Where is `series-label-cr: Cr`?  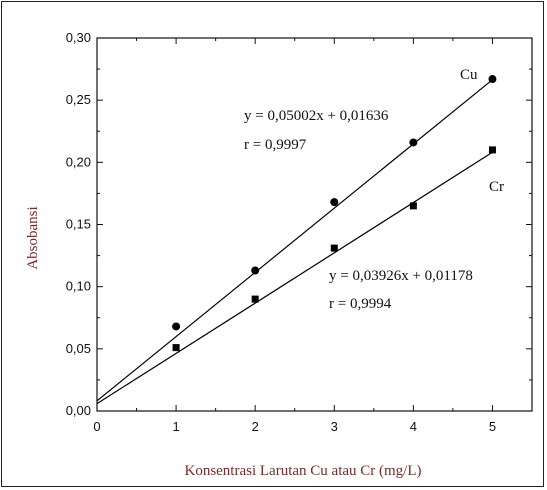 series-label-cr: Cr is located at coordinates (496, 187).